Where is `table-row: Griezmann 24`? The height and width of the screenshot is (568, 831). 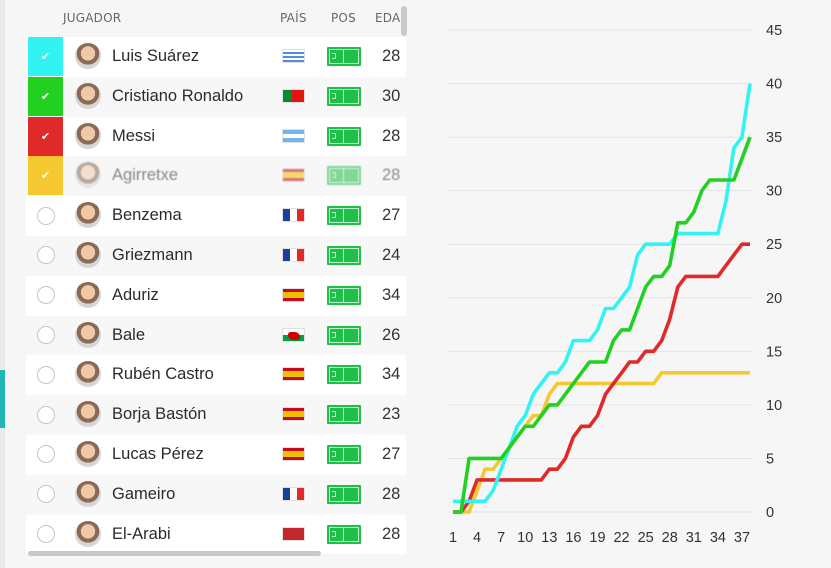 table-row: Griezmann 24 is located at coordinates (216, 255).